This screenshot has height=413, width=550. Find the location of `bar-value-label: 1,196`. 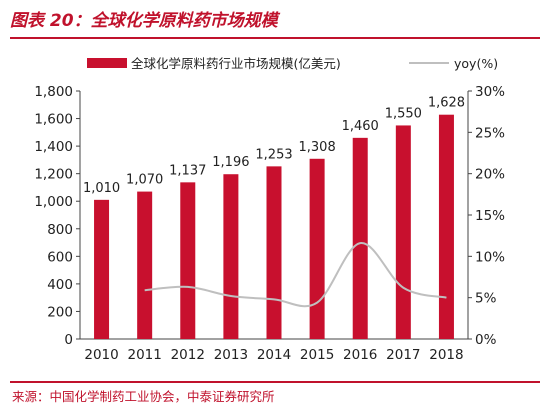

bar-value-label: 1,196 is located at coordinates (230, 162).